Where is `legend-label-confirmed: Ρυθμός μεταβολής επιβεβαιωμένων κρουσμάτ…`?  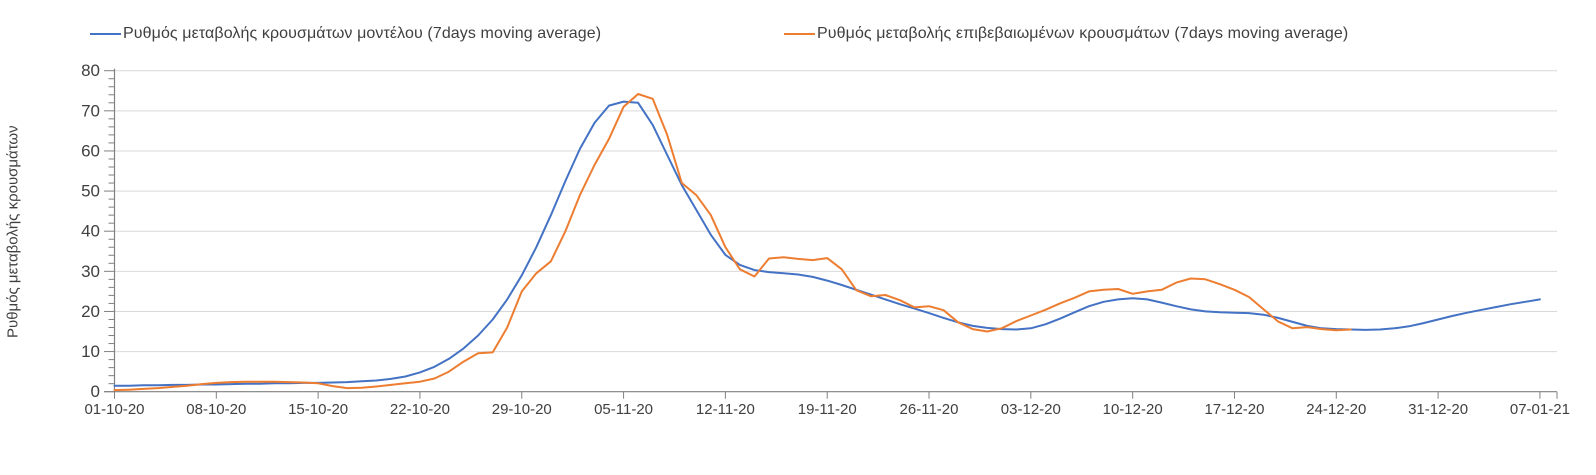 legend-label-confirmed: Ρυθμός μεταβολής επιβεβαιωμένων κρουσμάτ… is located at coordinates (1083, 33).